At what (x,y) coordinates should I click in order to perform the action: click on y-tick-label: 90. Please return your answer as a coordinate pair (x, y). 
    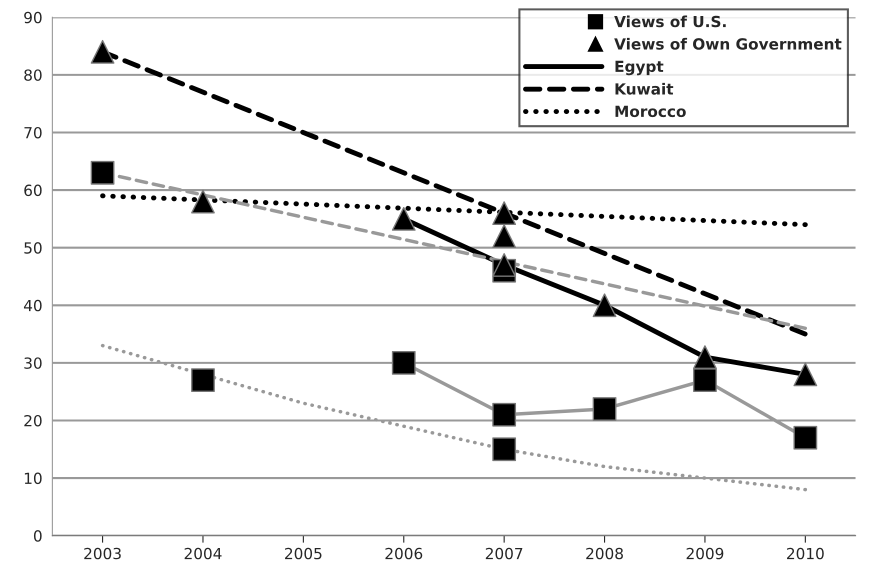
    Looking at the image, I should click on (33, 18).